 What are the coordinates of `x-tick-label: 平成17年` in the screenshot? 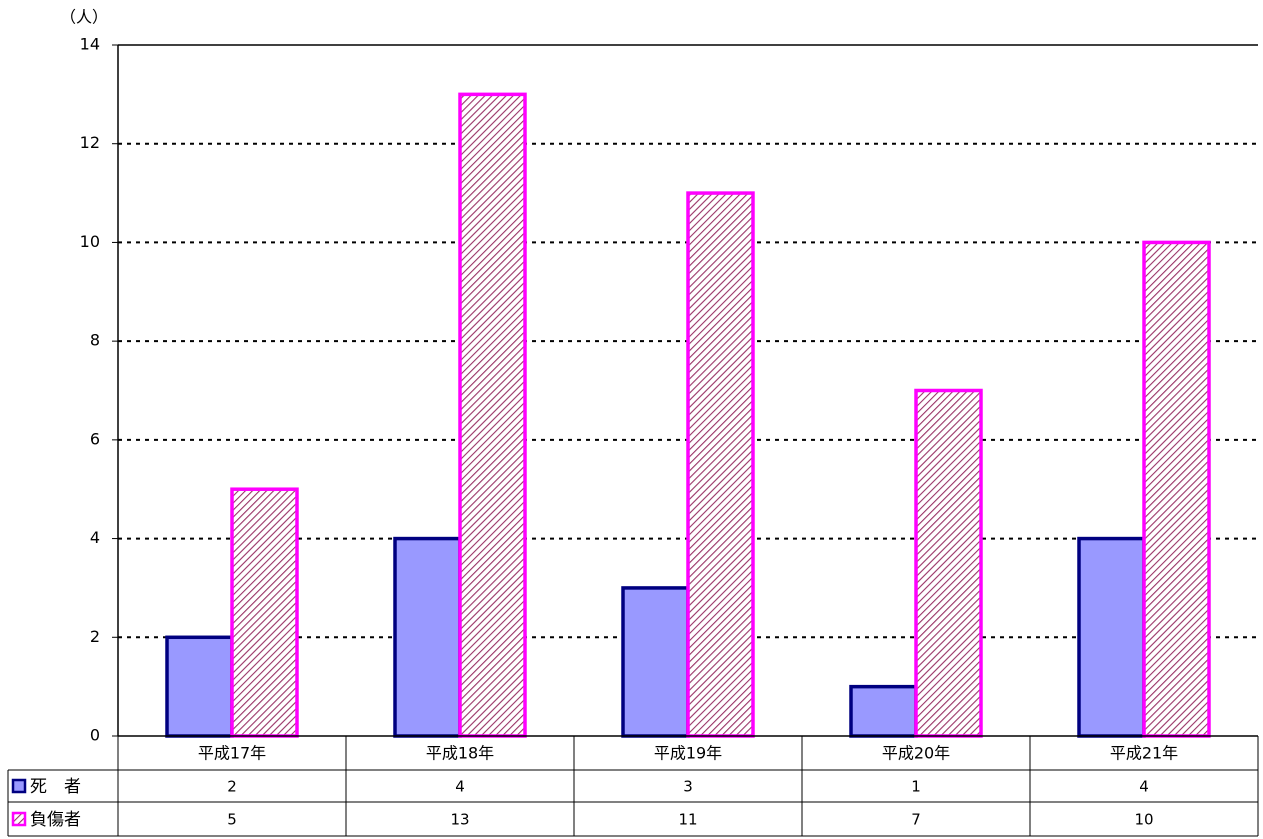 It's located at (232, 753).